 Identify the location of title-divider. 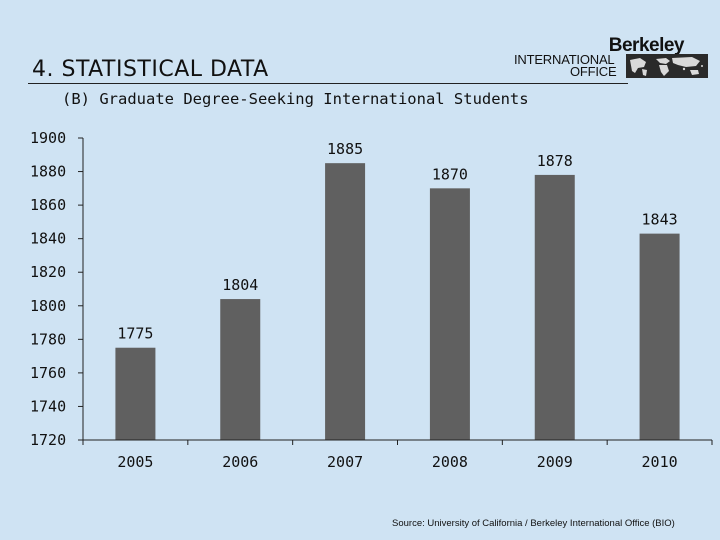
(328, 83).